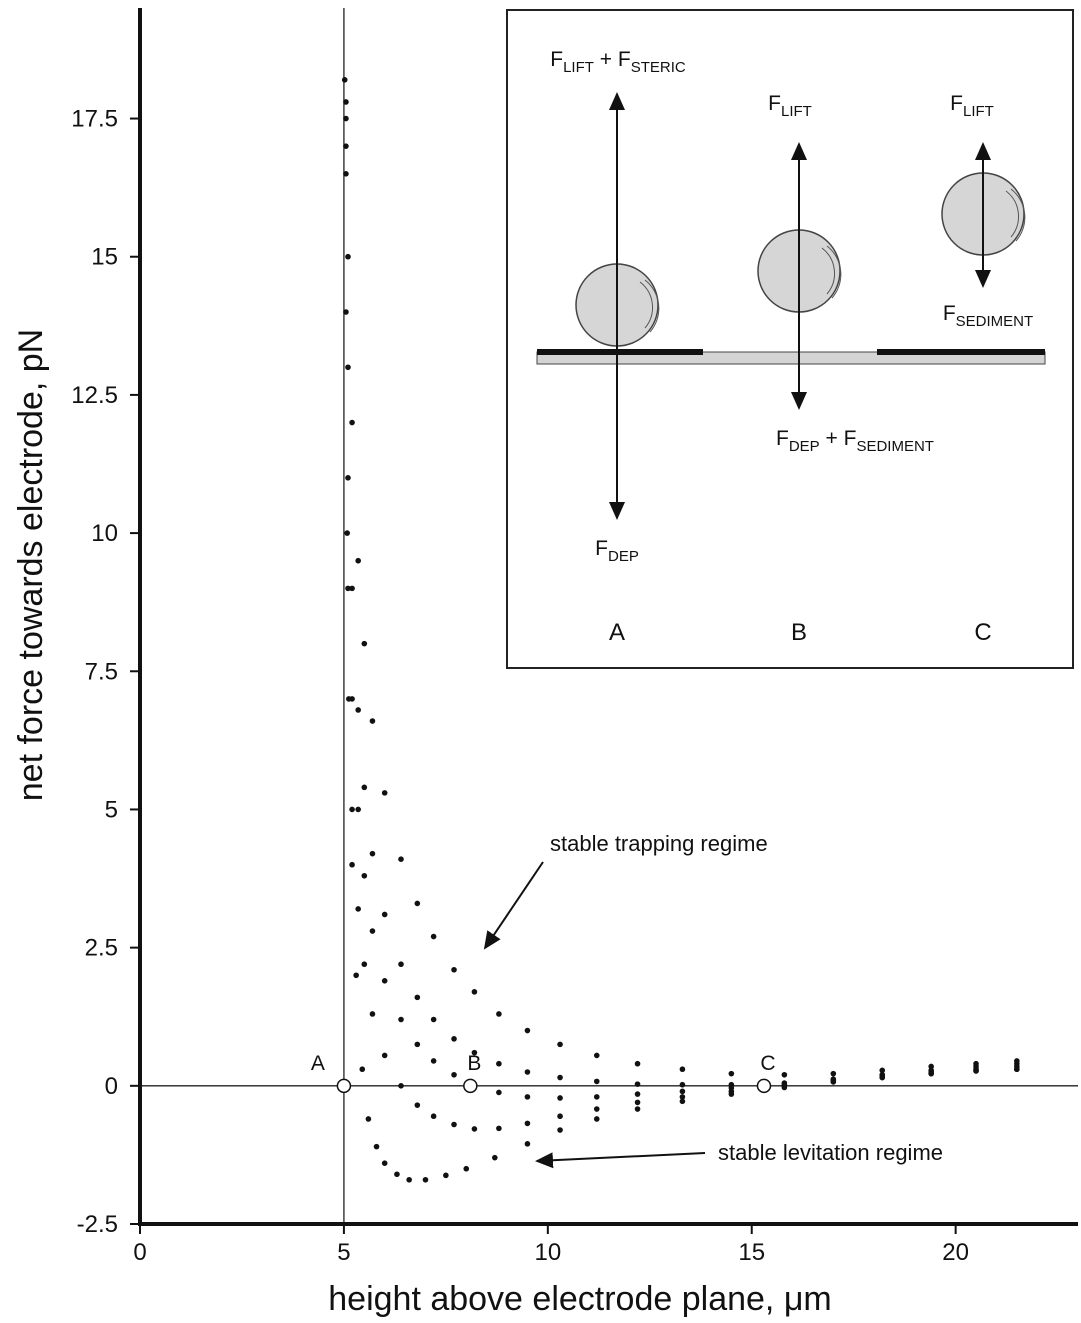 The width and height of the screenshot is (1081, 1323). What do you see at coordinates (139, 1252) in the screenshot?
I see `x-tick-label: 0` at bounding box center [139, 1252].